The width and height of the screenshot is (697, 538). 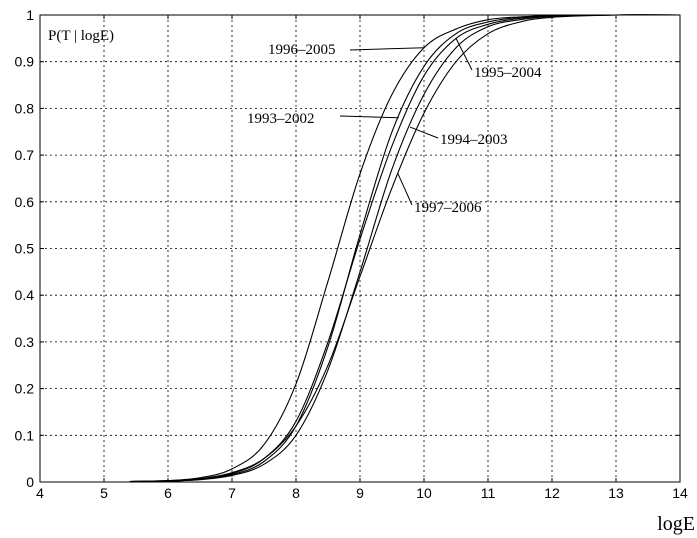 What do you see at coordinates (296, 493) in the screenshot?
I see `x-tick-label: 8` at bounding box center [296, 493].